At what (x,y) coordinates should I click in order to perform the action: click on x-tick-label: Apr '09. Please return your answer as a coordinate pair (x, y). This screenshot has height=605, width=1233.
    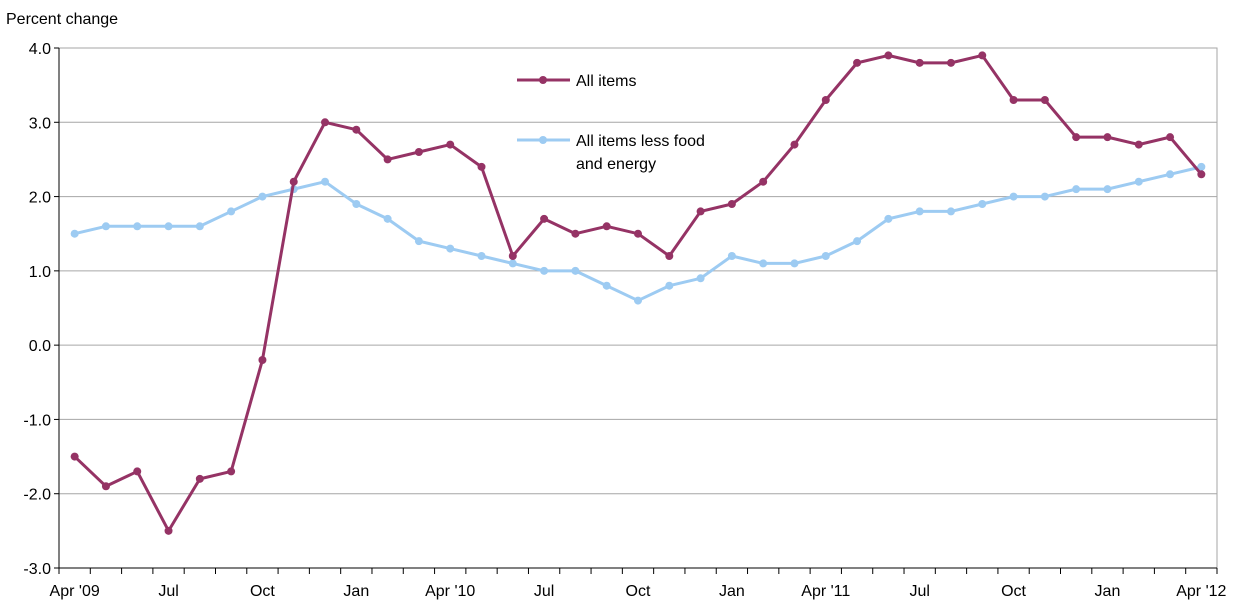
    Looking at the image, I should click on (75, 591).